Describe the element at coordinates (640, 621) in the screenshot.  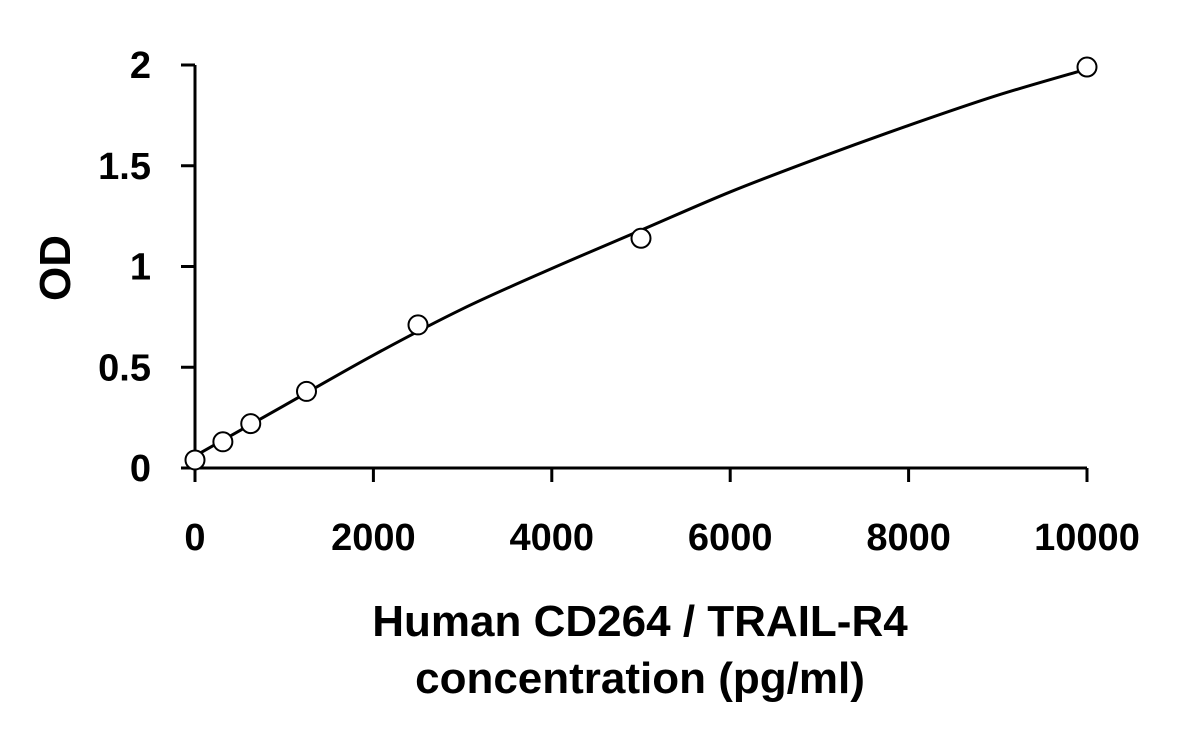
I see `x-axis-title-line-1: Human CD264 / TRAIL-R4` at that location.